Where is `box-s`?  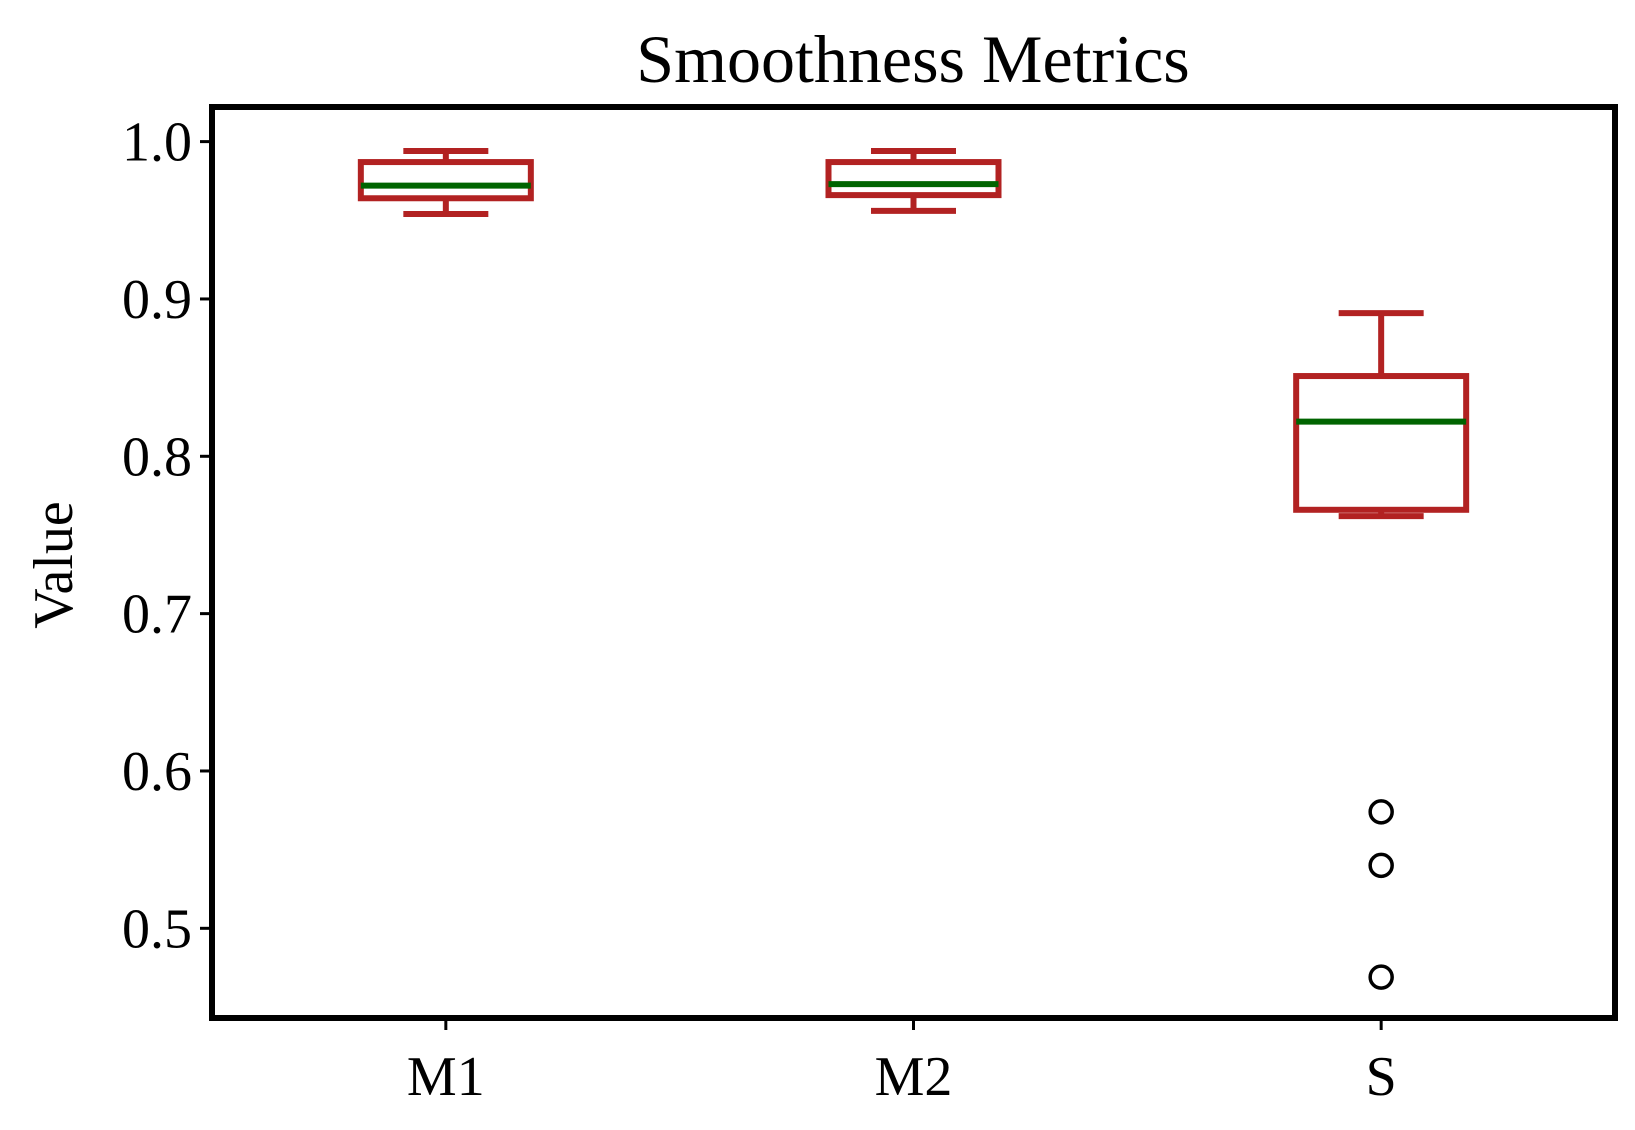 box-s is located at coordinates (1381, 650).